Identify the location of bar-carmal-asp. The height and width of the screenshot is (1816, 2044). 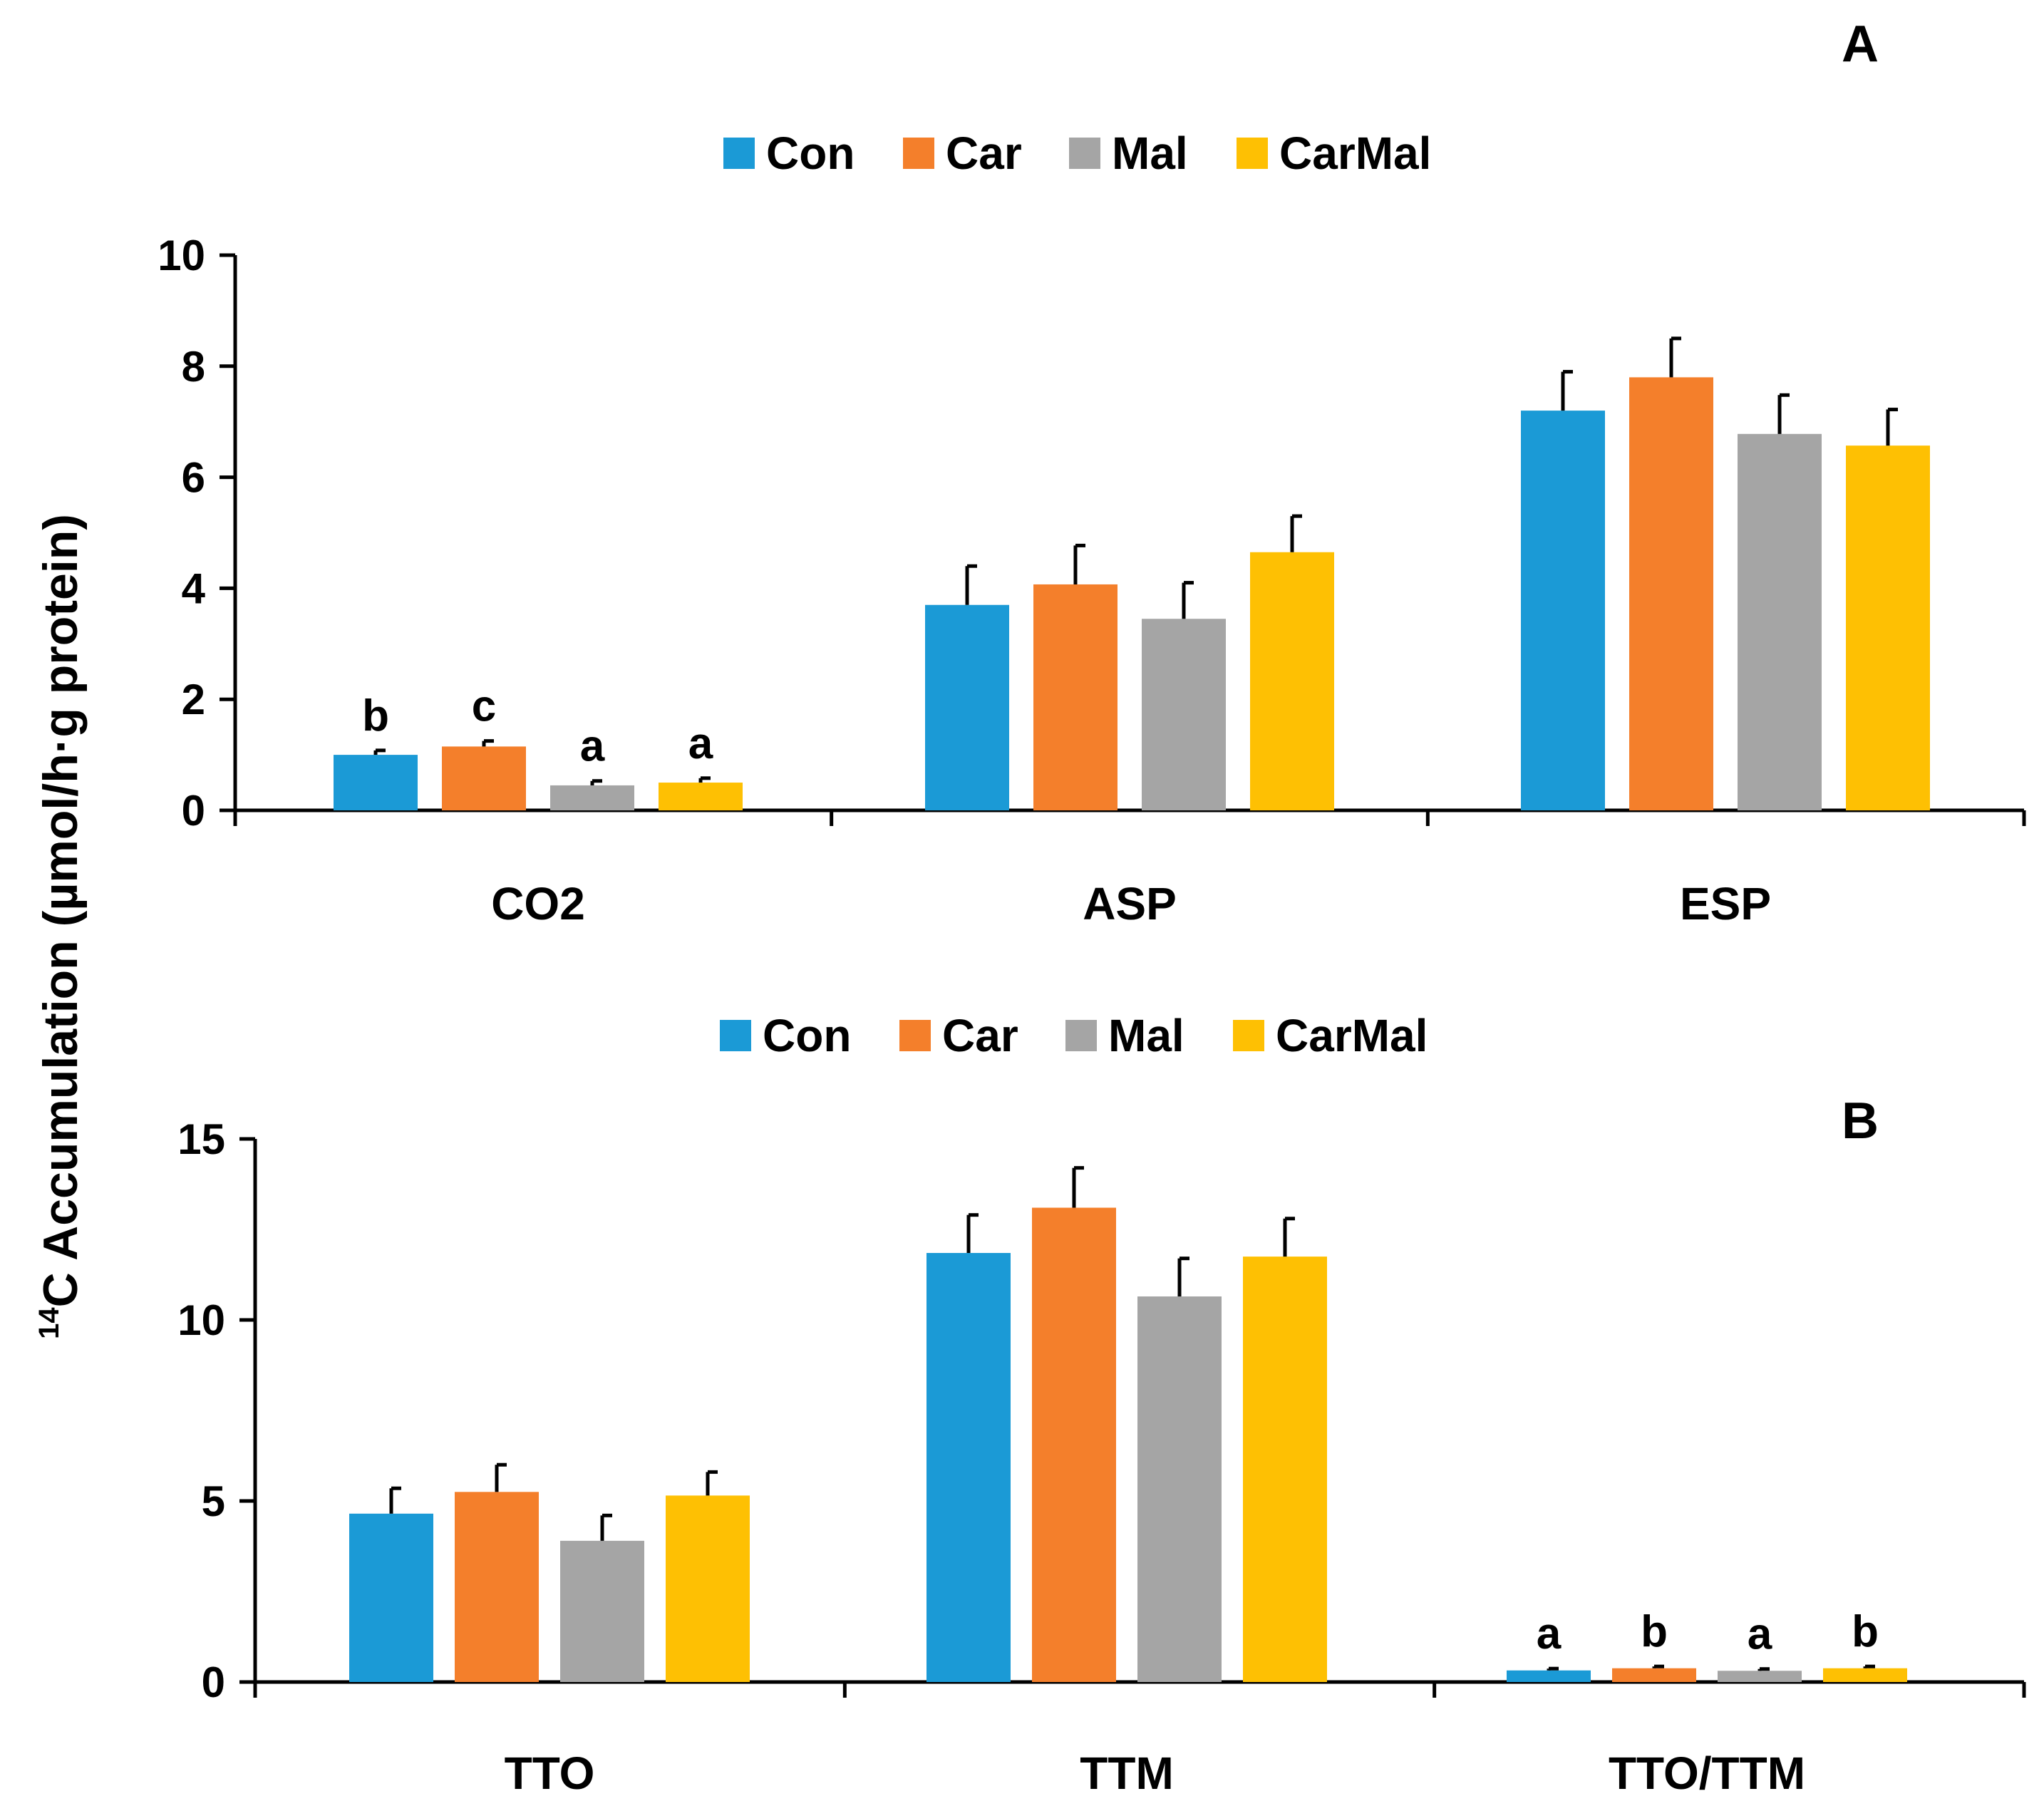
(1292, 681).